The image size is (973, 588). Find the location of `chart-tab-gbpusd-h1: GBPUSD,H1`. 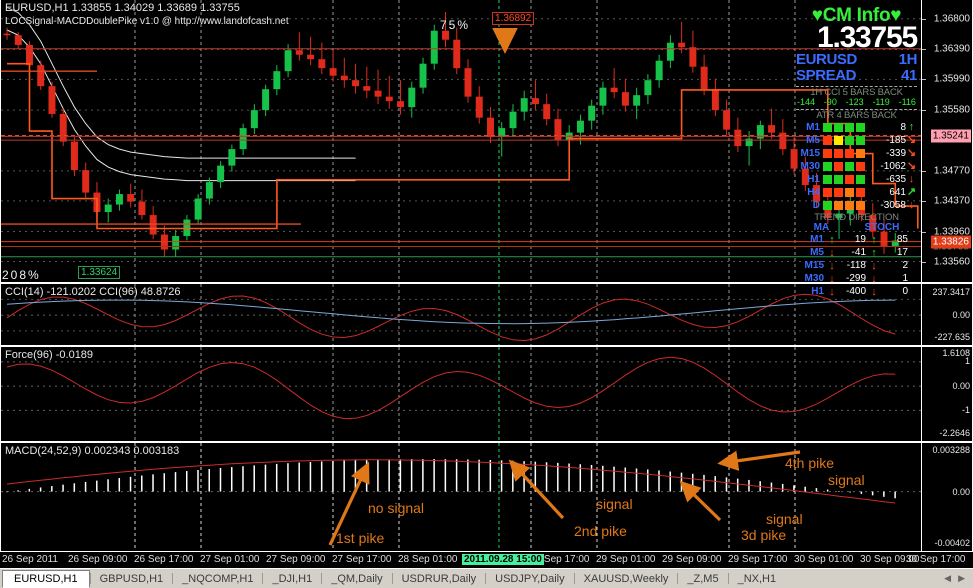

chart-tab-gbpusd-h1: GBPUSD,H1 is located at coordinates (131, 578).